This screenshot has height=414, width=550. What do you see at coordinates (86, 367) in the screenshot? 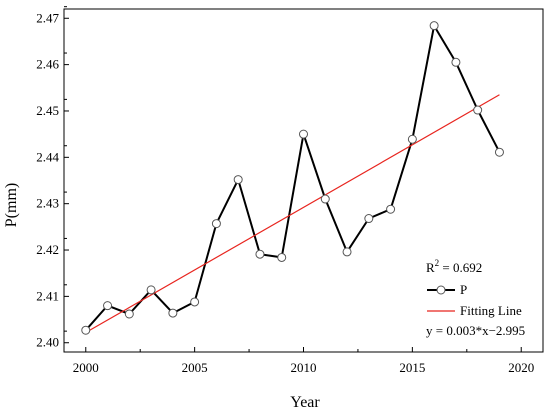
I see `x-tick-label: 2000` at bounding box center [86, 367].